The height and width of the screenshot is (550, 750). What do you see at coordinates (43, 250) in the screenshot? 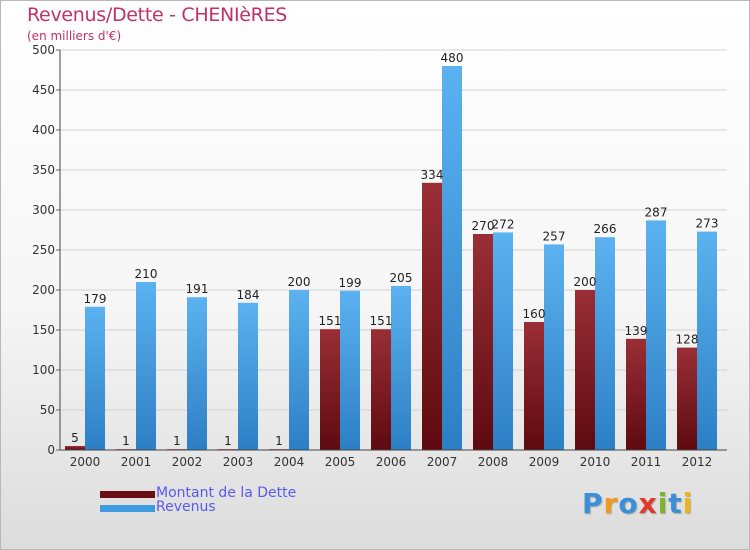
I see `y-tick-label: 250` at bounding box center [43, 250].